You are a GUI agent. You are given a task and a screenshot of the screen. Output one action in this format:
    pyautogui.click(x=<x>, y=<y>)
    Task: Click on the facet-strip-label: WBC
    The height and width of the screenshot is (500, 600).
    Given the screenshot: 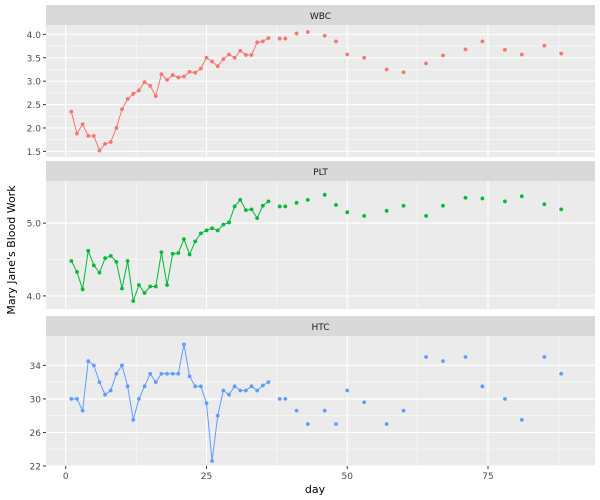 What is the action you would take?
    pyautogui.click(x=320, y=17)
    